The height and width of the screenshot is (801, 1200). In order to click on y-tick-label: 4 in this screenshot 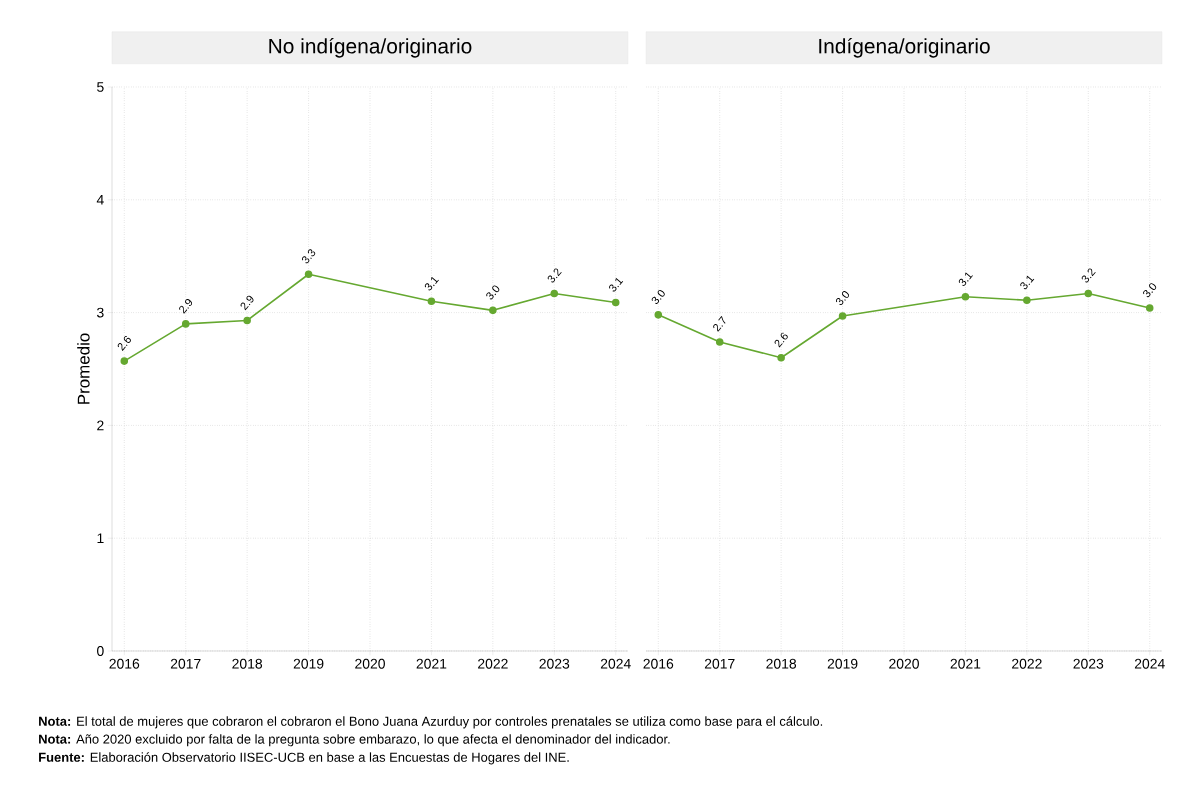, I will do `click(100, 200)`.